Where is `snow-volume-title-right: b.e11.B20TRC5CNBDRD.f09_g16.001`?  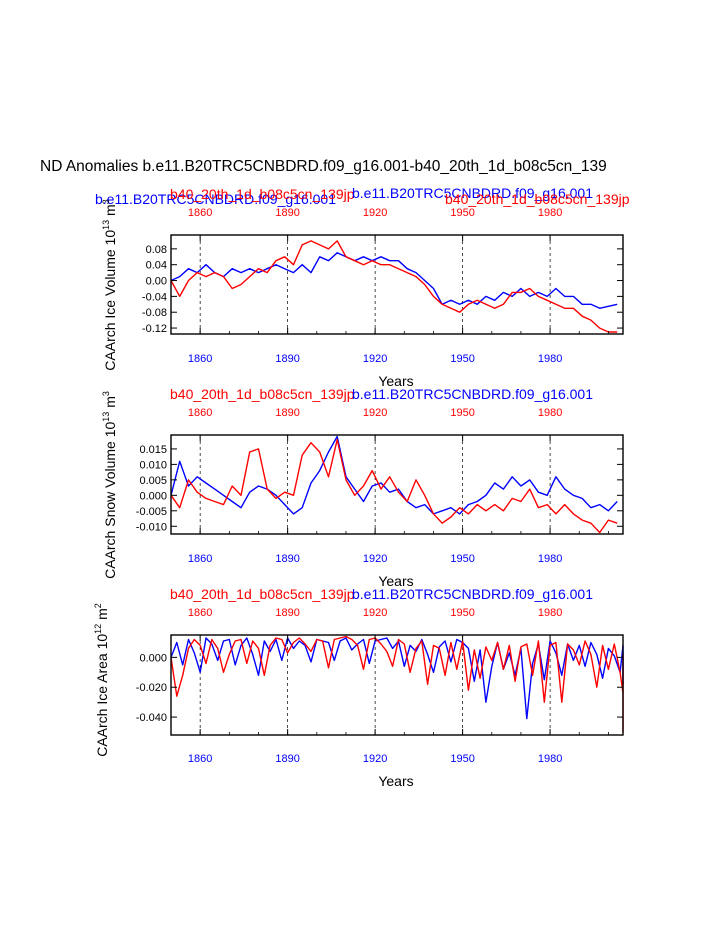 snow-volume-title-right: b.e11.B20TRC5CNBDRD.f09_g16.001 is located at coordinates (472, 394).